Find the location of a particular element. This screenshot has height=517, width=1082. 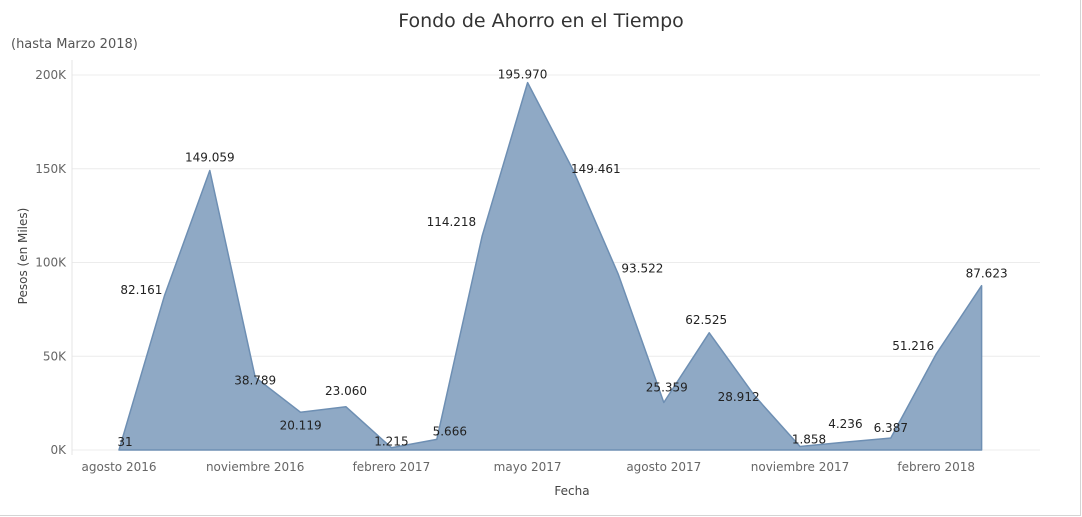

chart-title: Fondo de Ahorro en el Tiempo is located at coordinates (541, 21).